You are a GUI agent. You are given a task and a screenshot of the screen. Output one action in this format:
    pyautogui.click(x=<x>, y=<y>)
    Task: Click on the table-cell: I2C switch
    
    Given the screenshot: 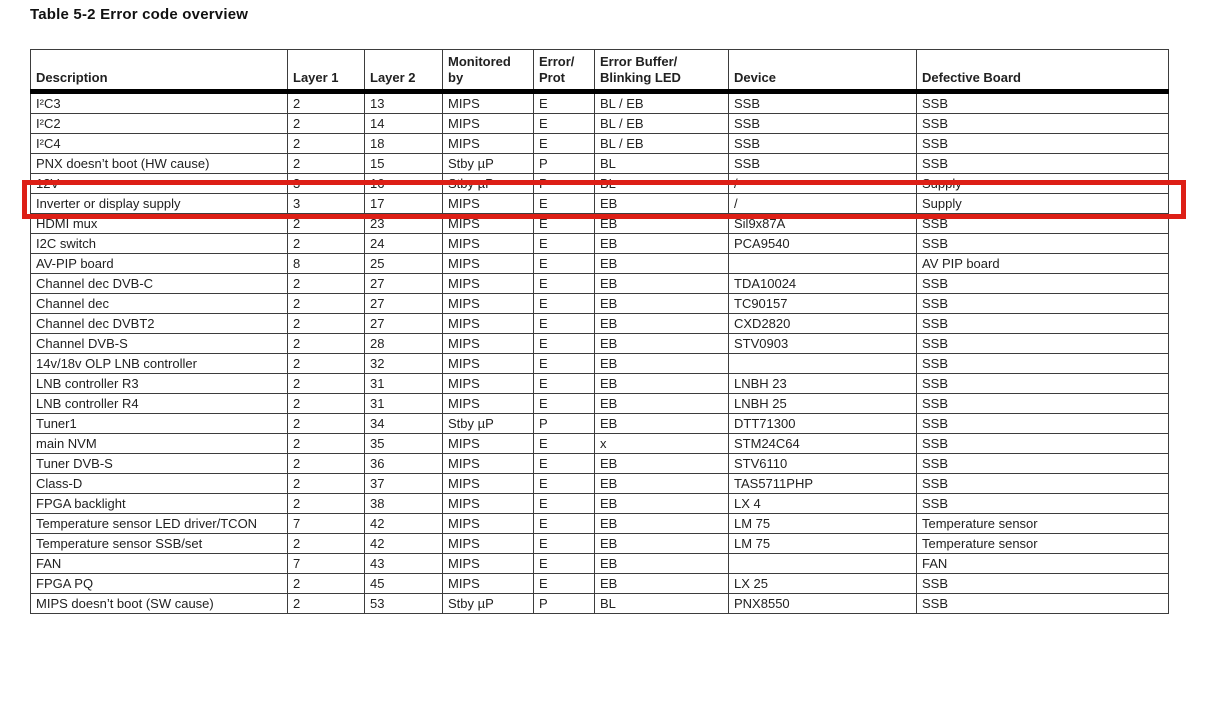 What is the action you would take?
    pyautogui.click(x=159, y=244)
    